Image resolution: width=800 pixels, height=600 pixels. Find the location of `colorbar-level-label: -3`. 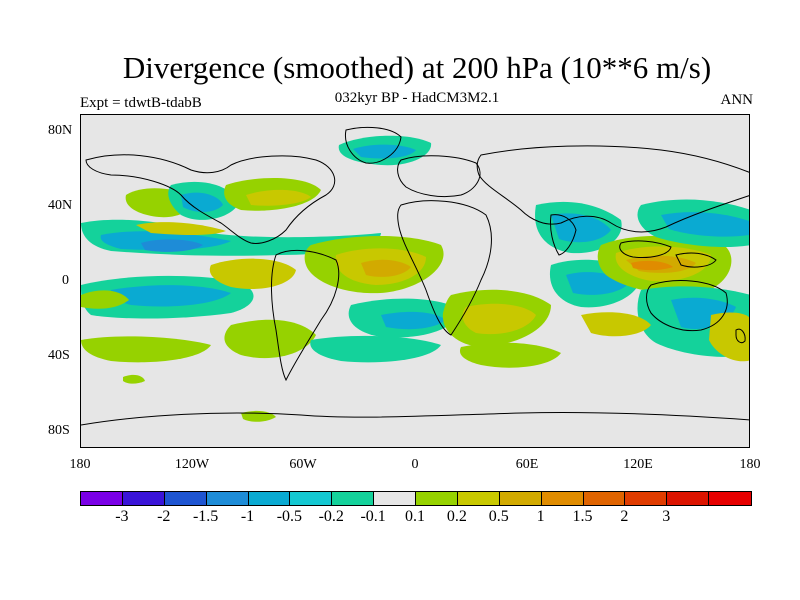

colorbar-level-label: -3 is located at coordinates (122, 516).